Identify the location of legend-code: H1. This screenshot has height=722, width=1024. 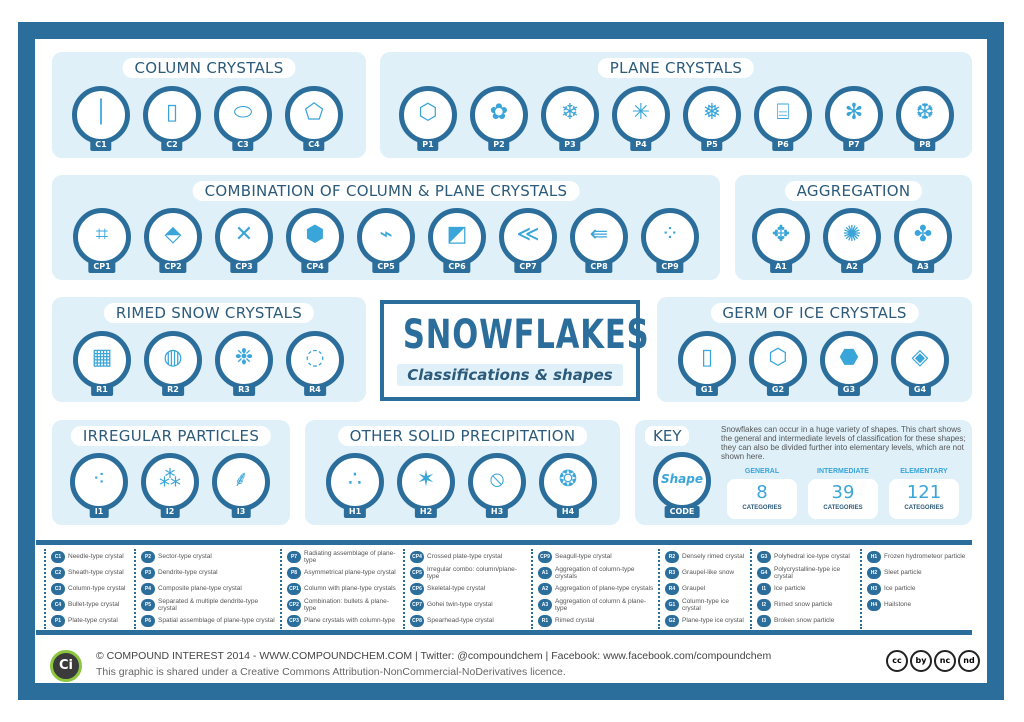
(874, 557).